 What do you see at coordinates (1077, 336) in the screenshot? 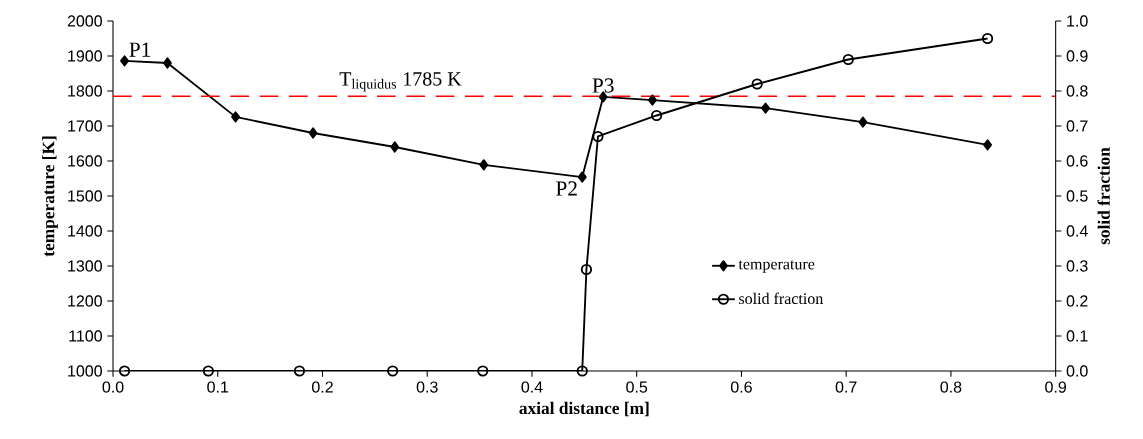
I see `y2-tick-label: 0.1` at bounding box center [1077, 336].